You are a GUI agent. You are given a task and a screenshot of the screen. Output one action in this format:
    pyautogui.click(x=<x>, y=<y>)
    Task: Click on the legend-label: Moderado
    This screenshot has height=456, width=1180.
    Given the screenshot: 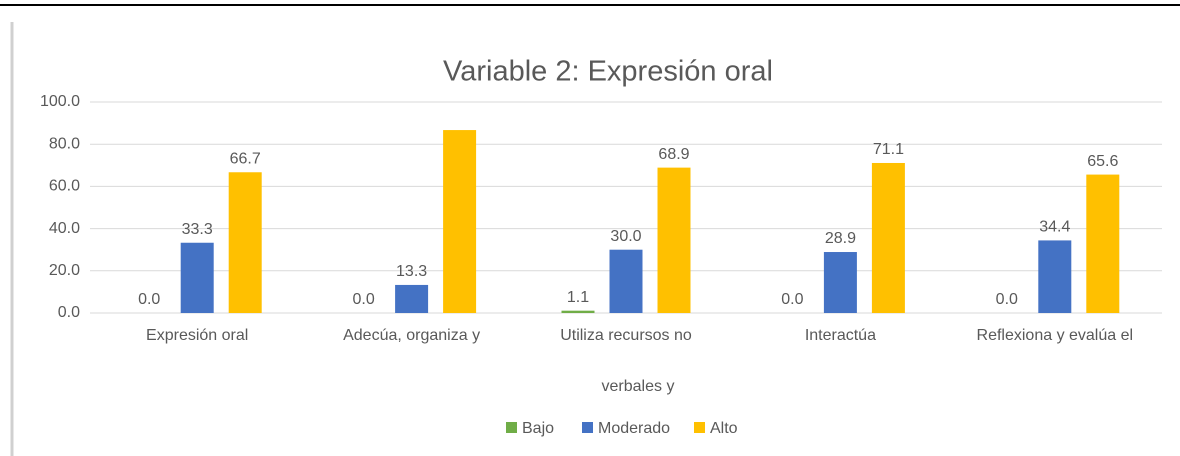 What is the action you would take?
    pyautogui.click(x=634, y=428)
    